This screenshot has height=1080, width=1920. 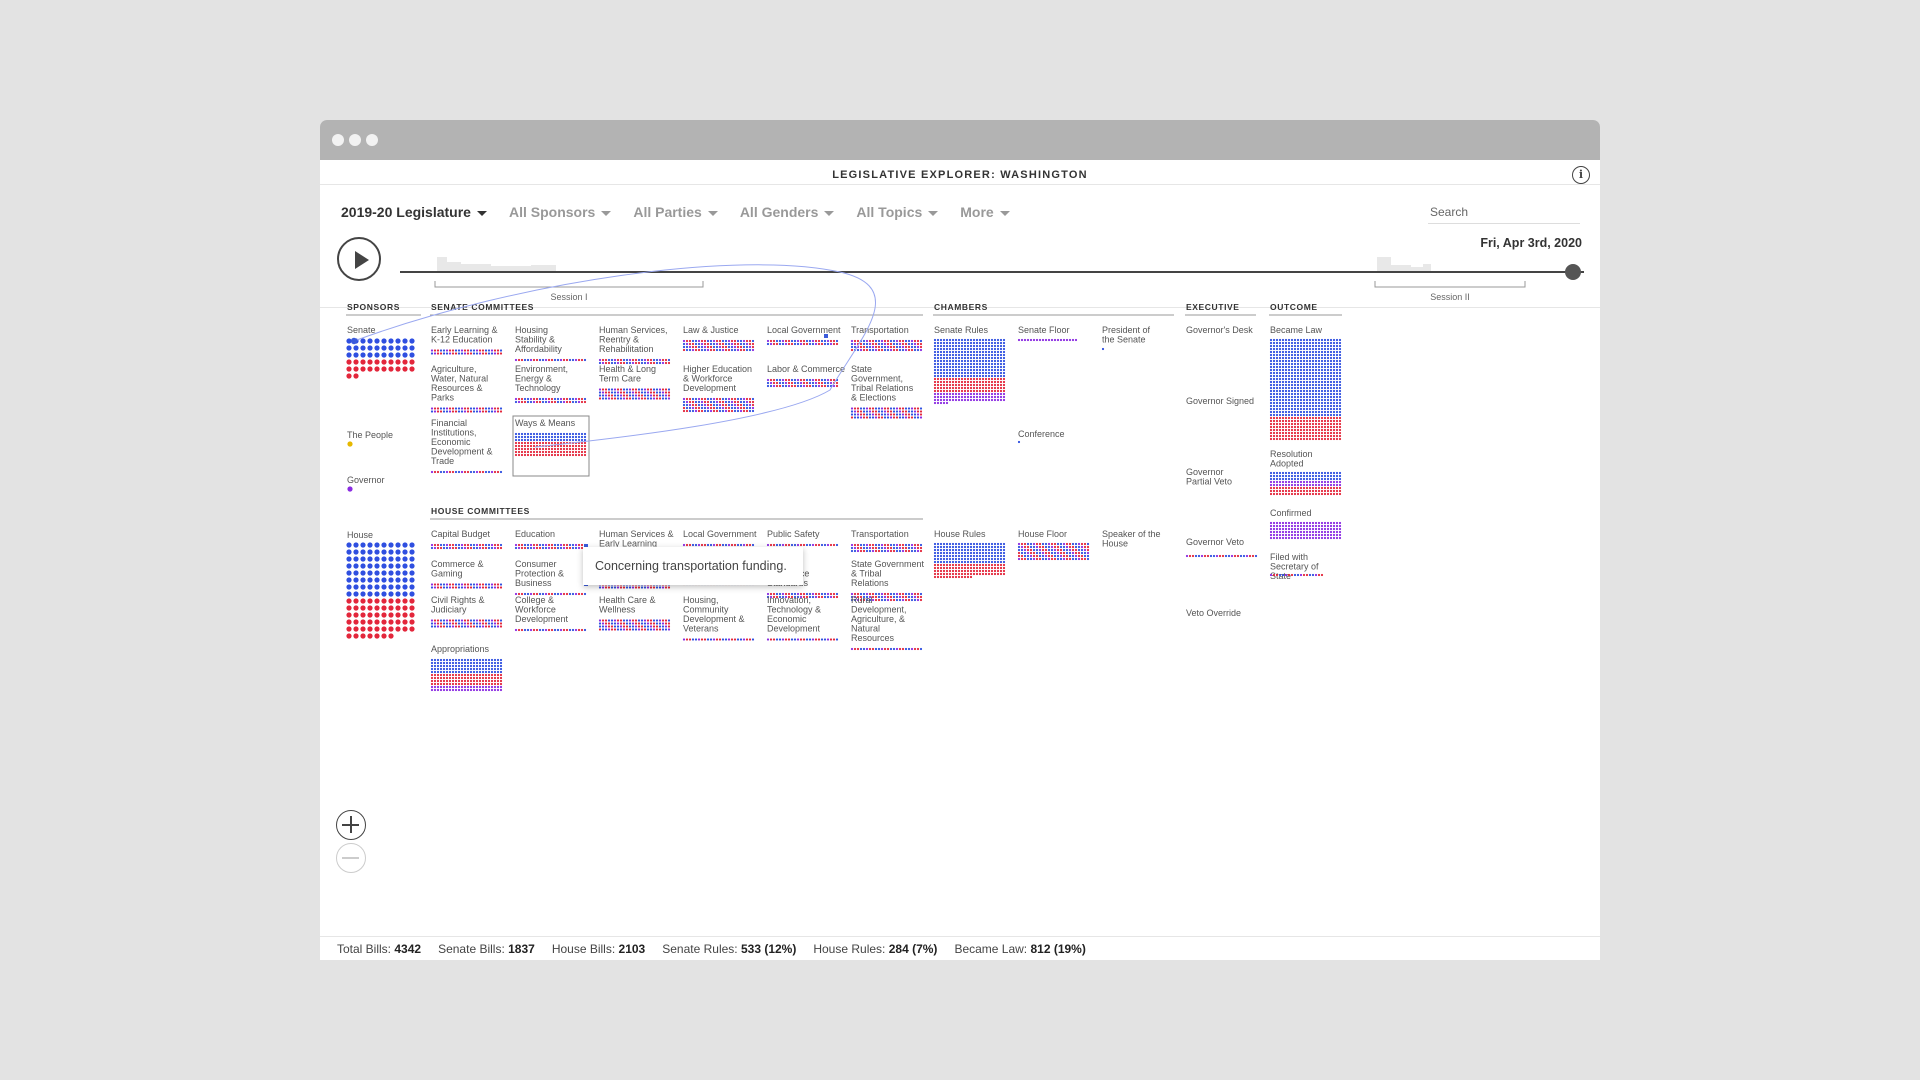 I want to click on house-committee-label: Public Safety, so click(x=793, y=534).